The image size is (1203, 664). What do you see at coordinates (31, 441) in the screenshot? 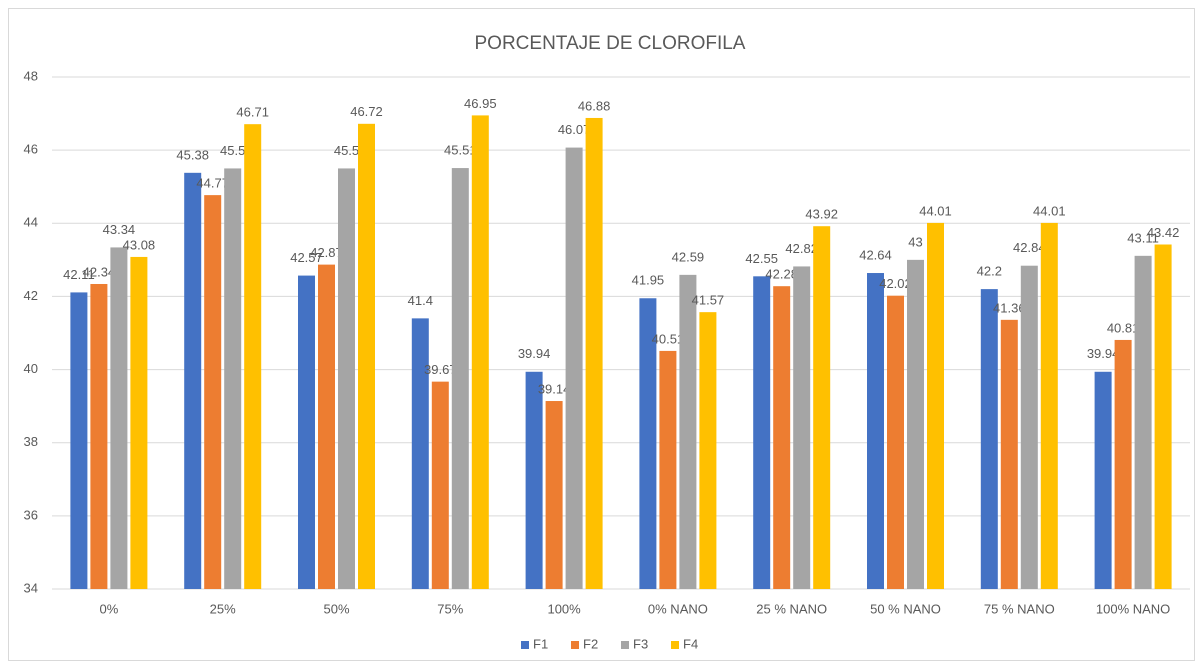
I see `y-tick-label: 38` at bounding box center [31, 441].